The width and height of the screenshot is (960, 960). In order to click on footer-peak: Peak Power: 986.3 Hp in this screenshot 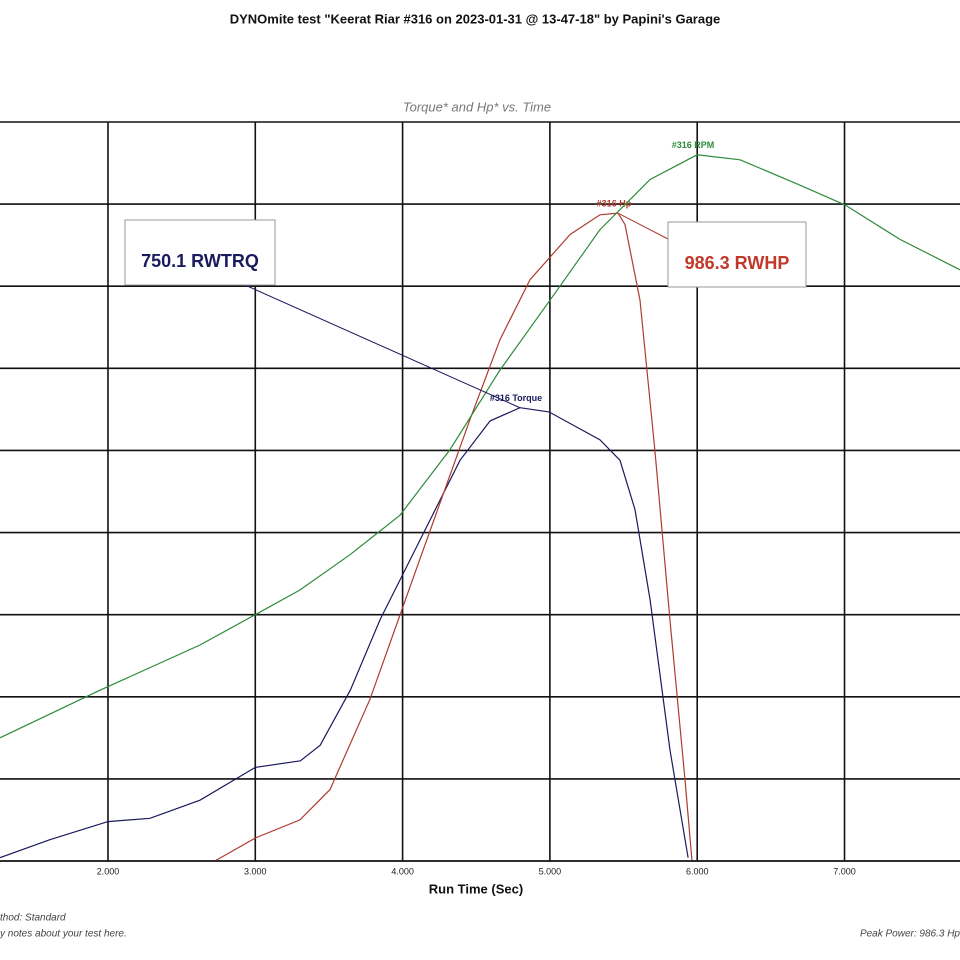, I will do `click(910, 934)`.